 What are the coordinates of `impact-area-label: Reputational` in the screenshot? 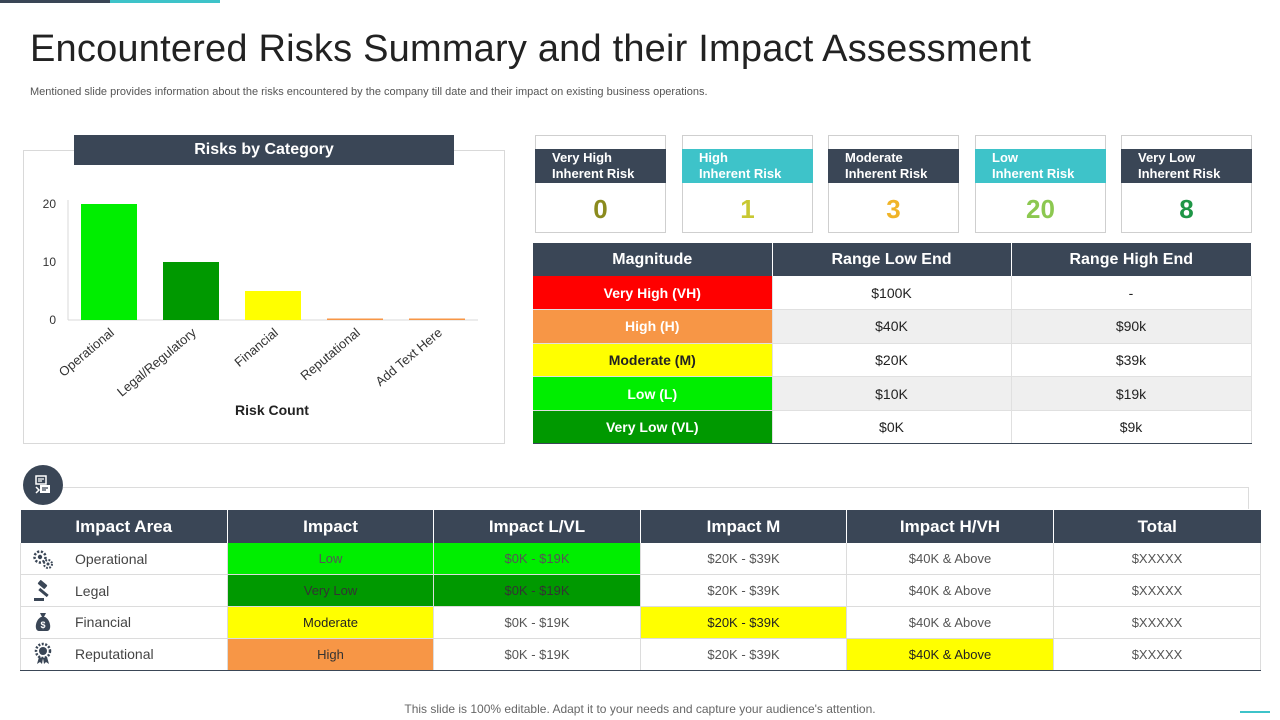 It's located at (114, 654).